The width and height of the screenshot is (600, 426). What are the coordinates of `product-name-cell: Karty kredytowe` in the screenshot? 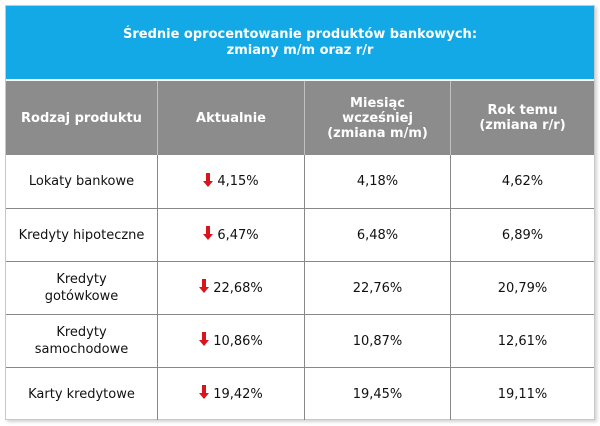 It's located at (82, 394).